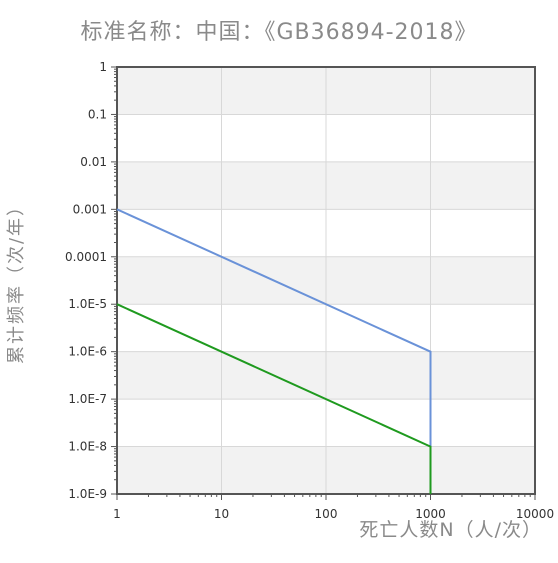 This screenshot has width=558, height=563. What do you see at coordinates (90, 209) in the screenshot?
I see `y-tick-label: 0.001` at bounding box center [90, 209].